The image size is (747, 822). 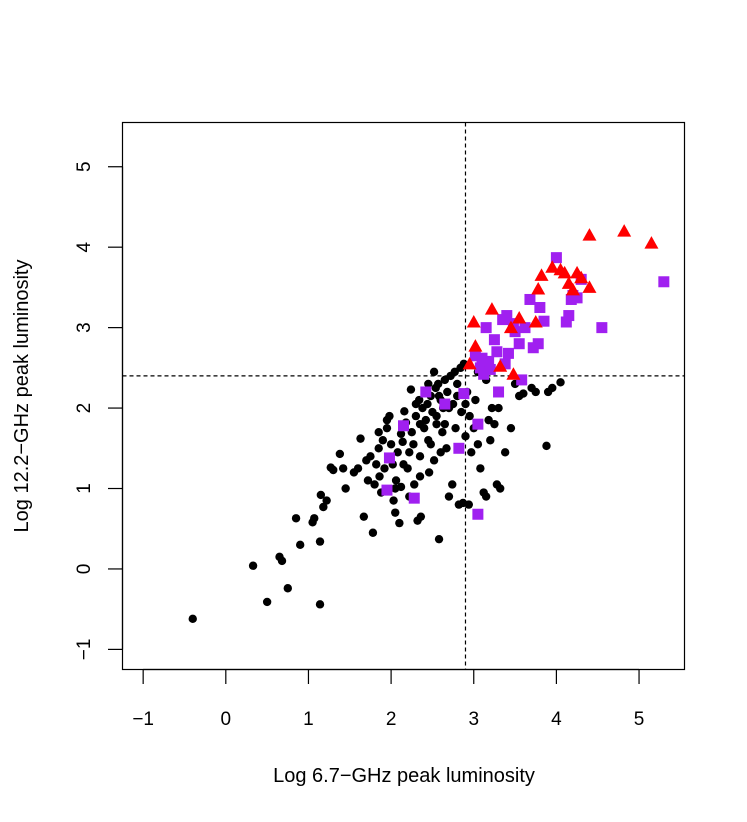 I want to click on x-tick-label: 4, so click(x=556, y=719).